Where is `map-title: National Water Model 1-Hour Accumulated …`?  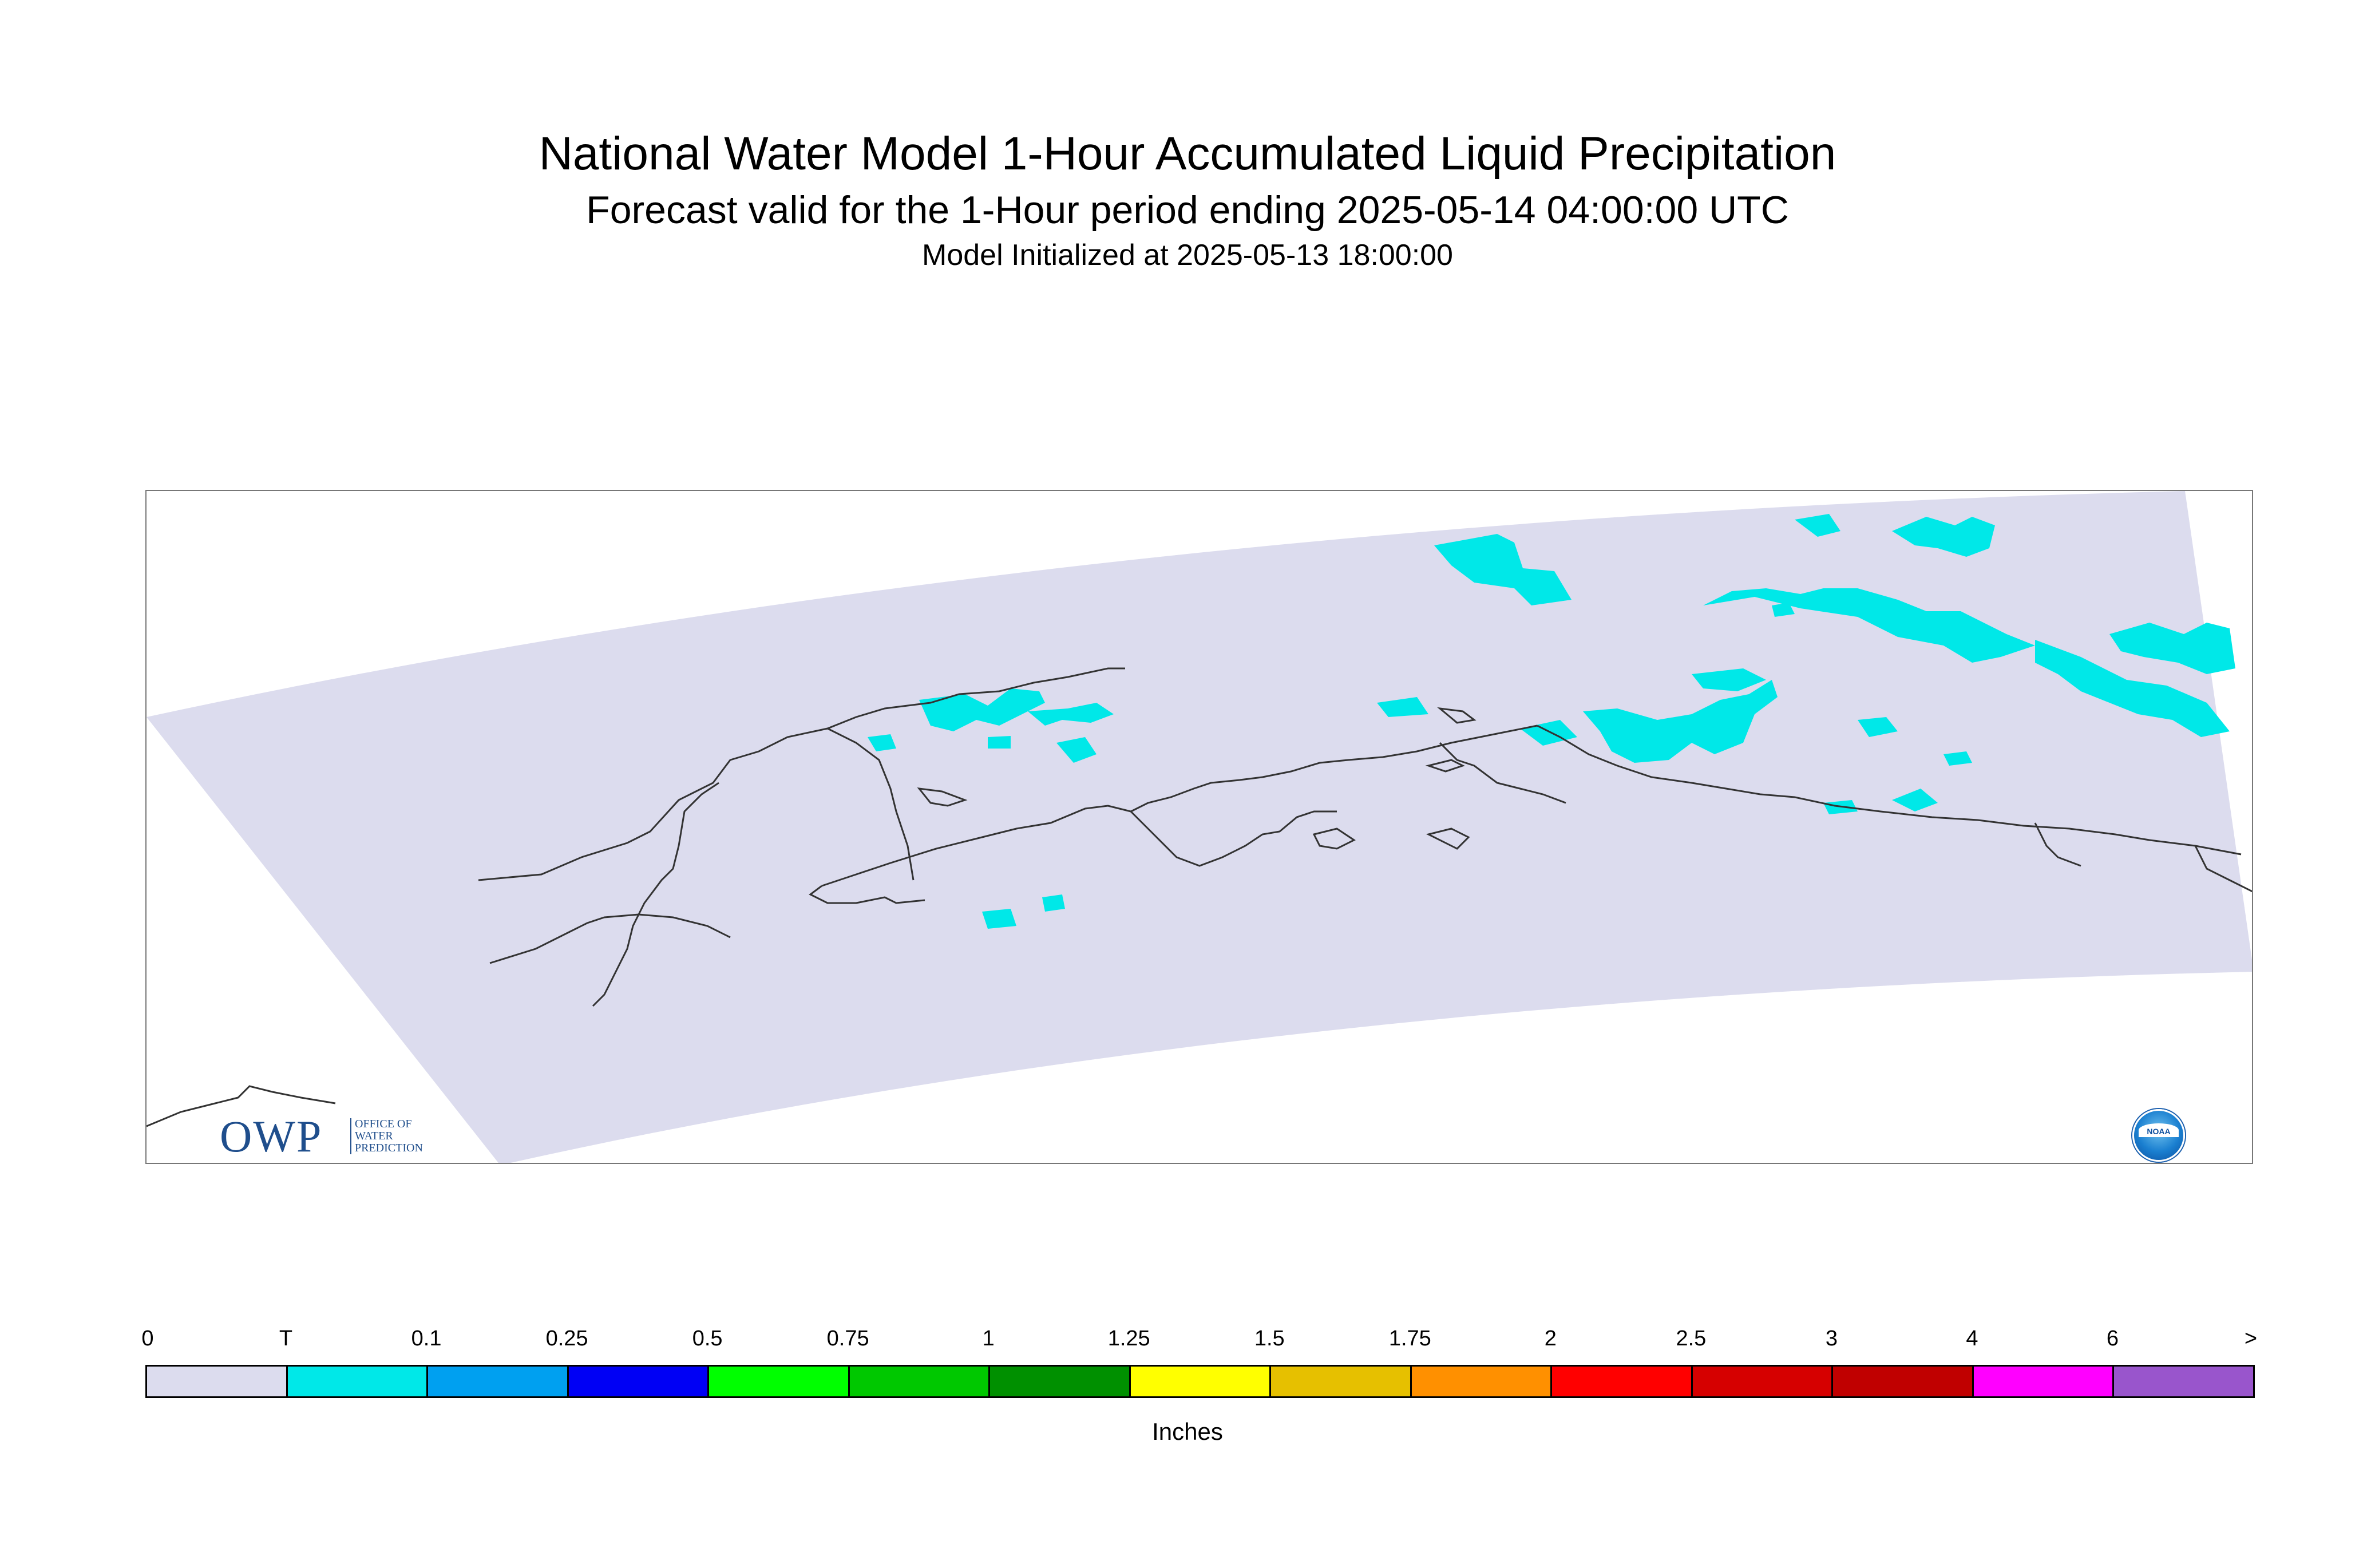
map-title: National Water Model 1-Hour Accumulated … is located at coordinates (1187, 154).